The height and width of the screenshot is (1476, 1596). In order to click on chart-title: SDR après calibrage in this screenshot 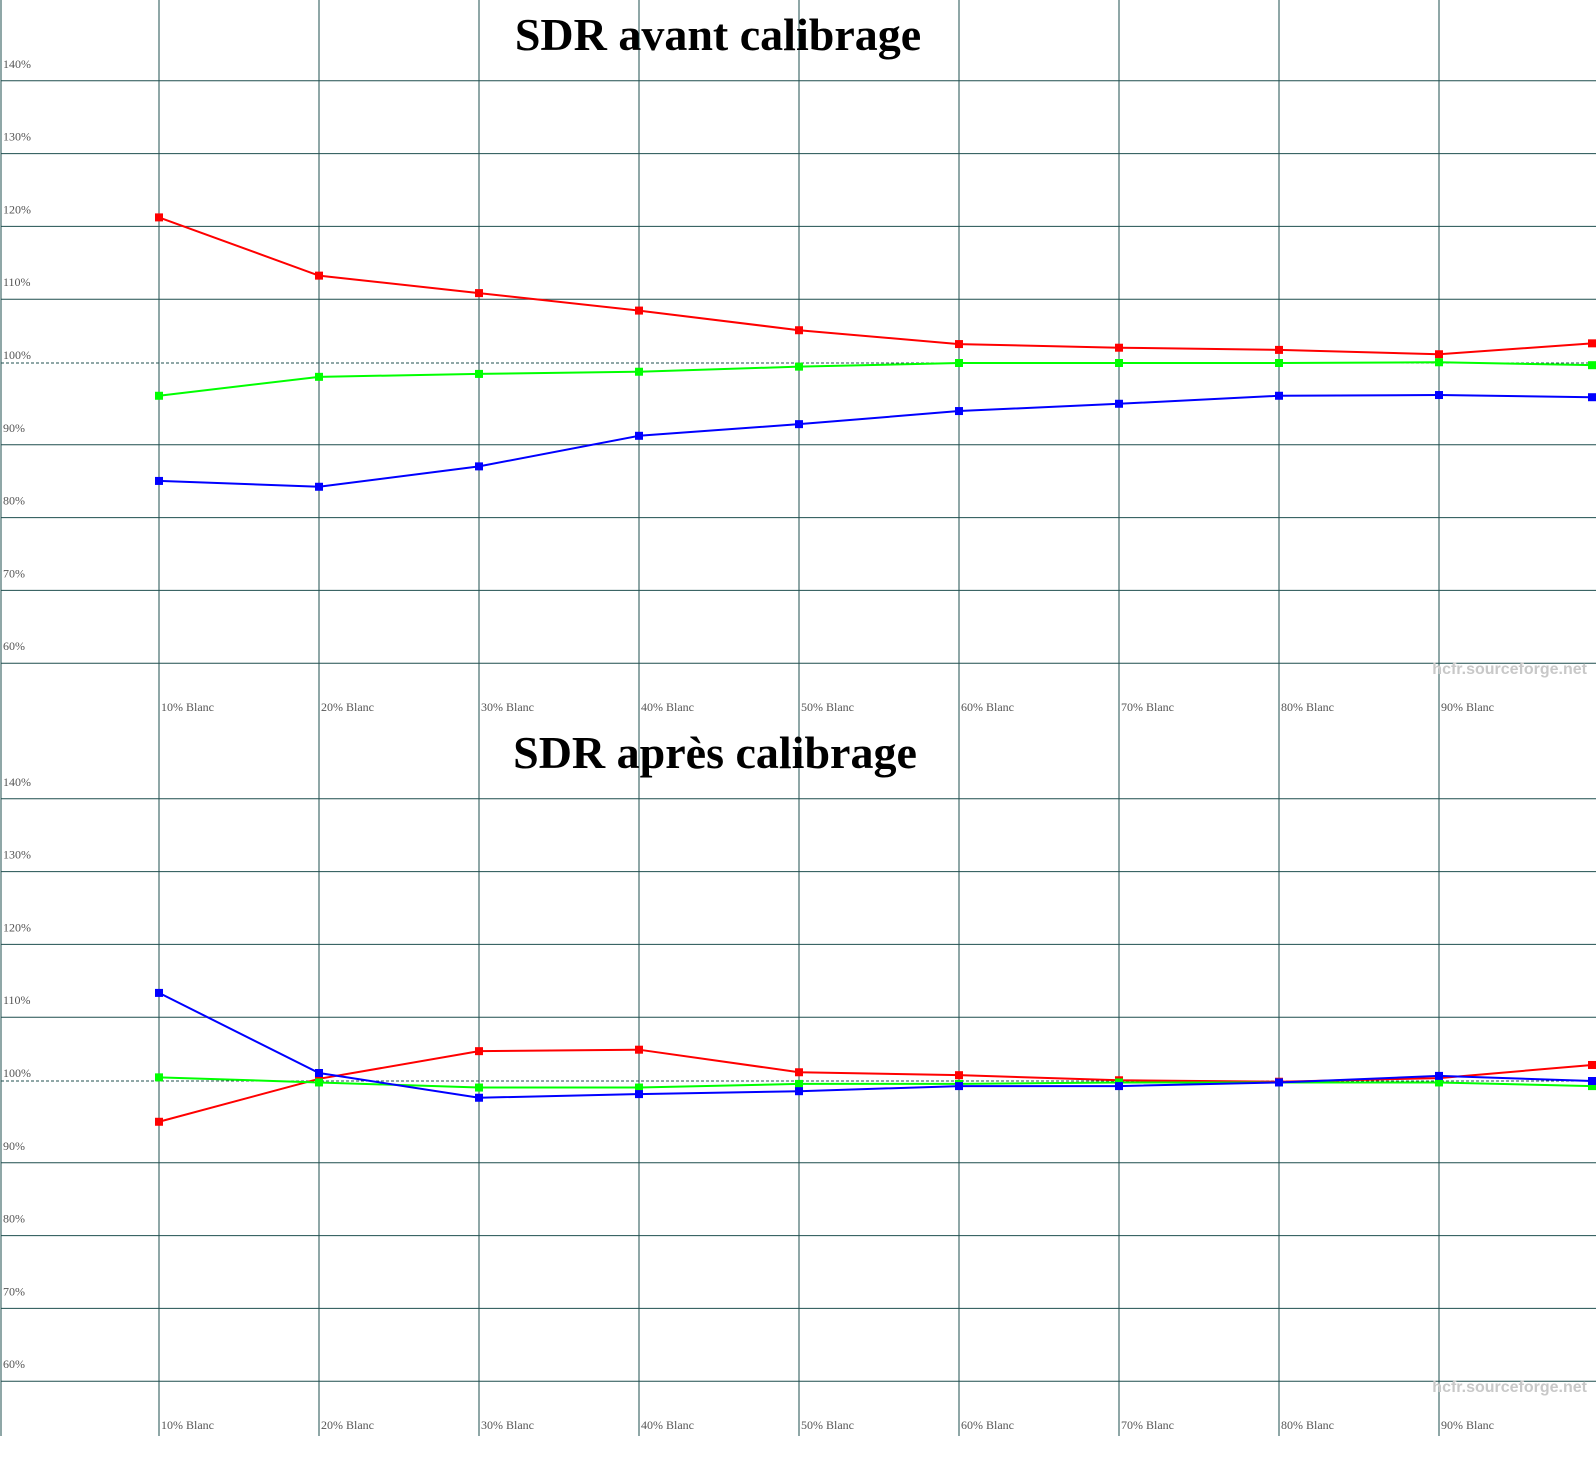, I will do `click(715, 752)`.